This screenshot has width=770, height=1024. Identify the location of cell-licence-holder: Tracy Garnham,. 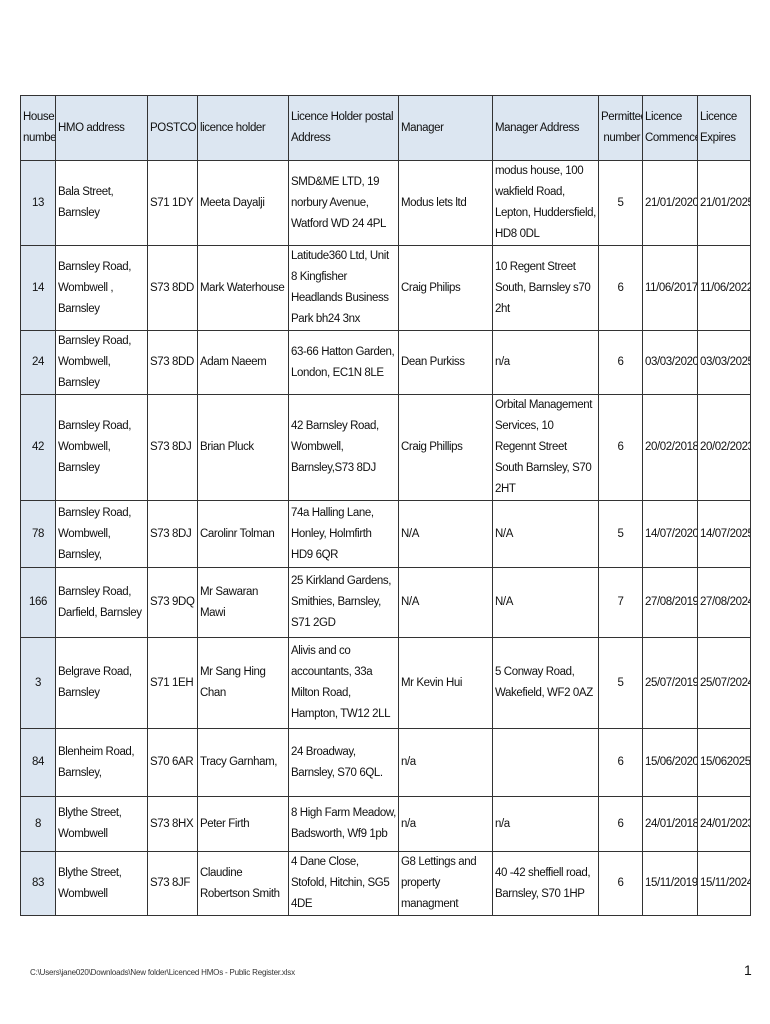
(243, 762).